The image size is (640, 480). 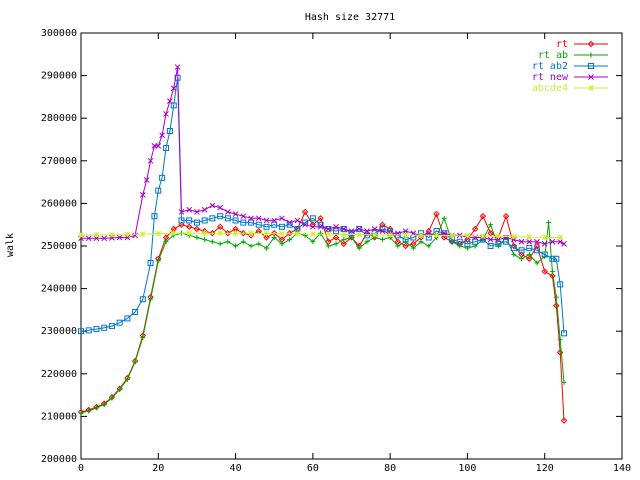 What do you see at coordinates (59, 331) in the screenshot?
I see `y-tick-label: 230000` at bounding box center [59, 331].